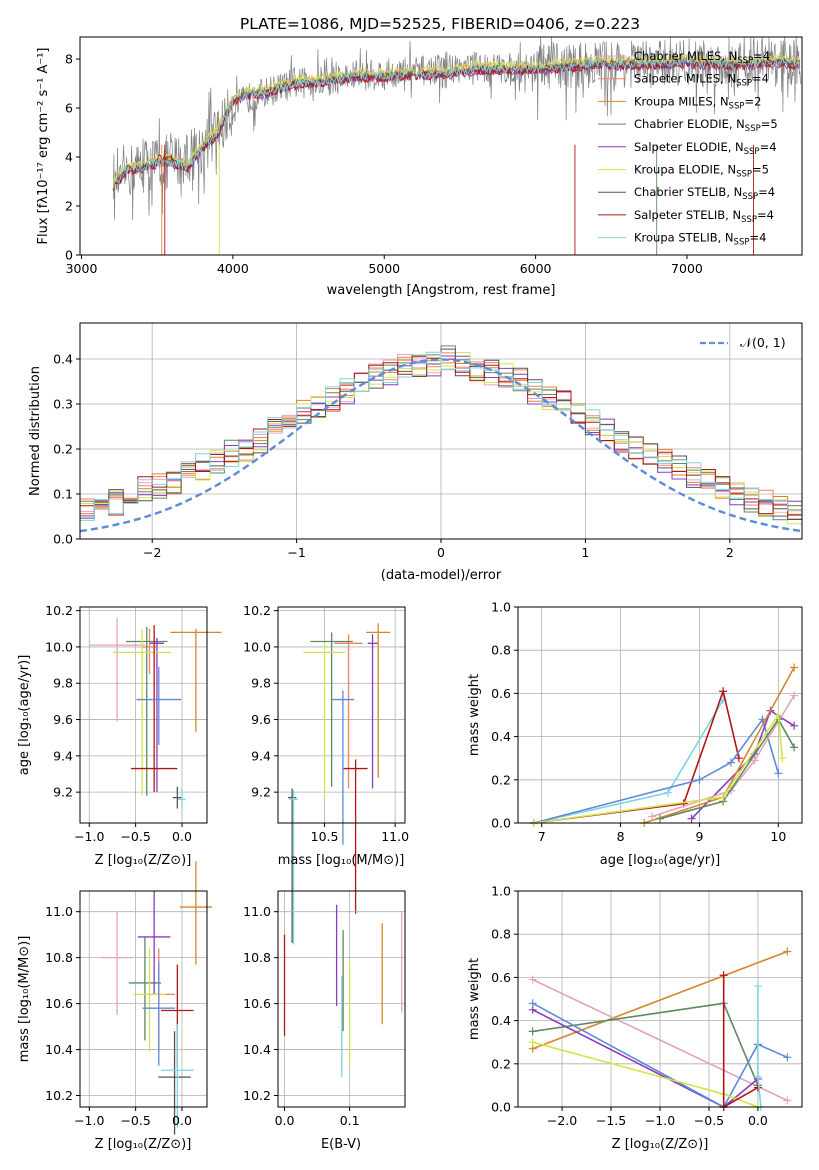 Image resolution: width=819 pixels, height=1170 pixels. I want to click on mass-z-xlabel: Z [log₁₀(Z/Z⊙)], so click(143, 1144).